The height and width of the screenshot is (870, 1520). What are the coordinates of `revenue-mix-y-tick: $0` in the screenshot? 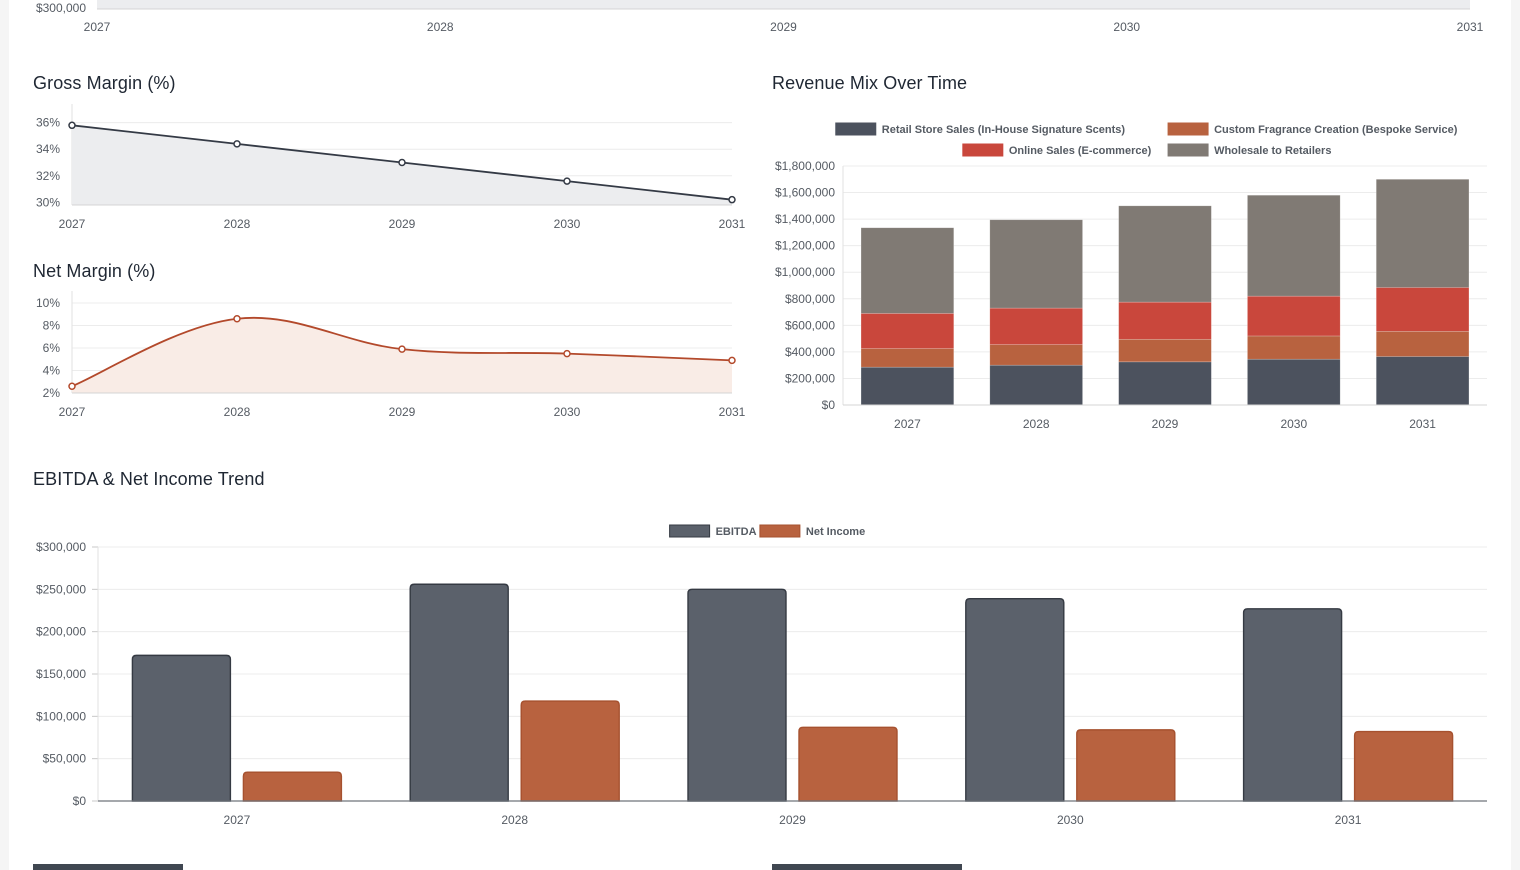 It's located at (829, 405).